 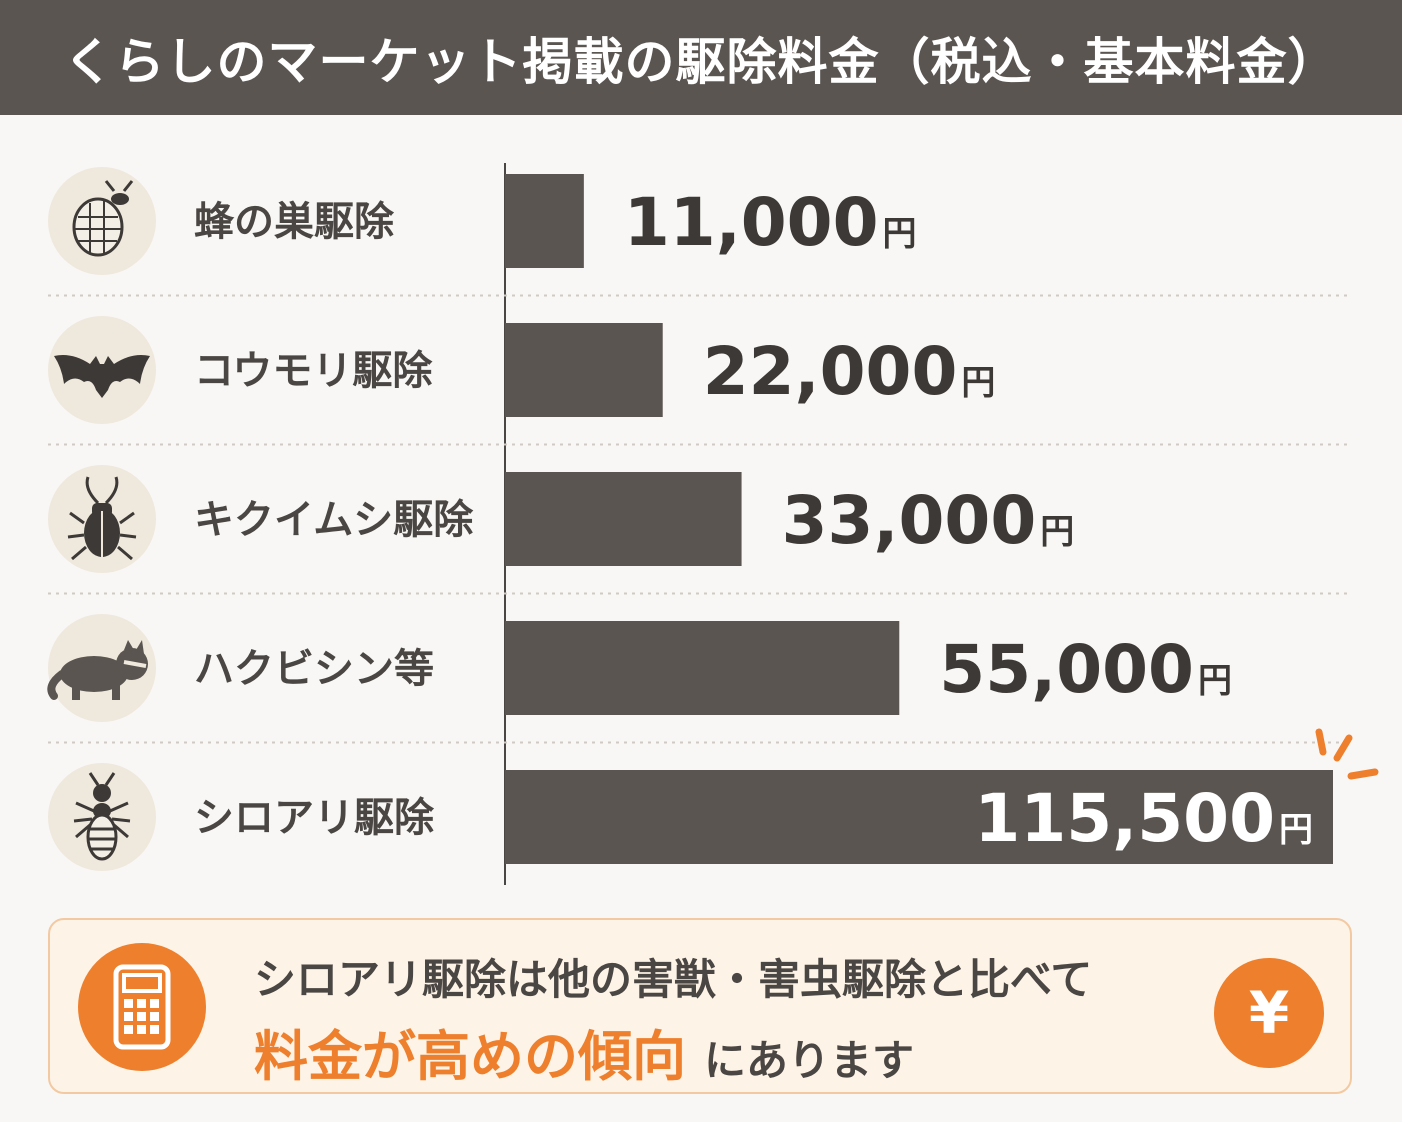 I want to click on value-label: 11,000 円, so click(x=770, y=222).